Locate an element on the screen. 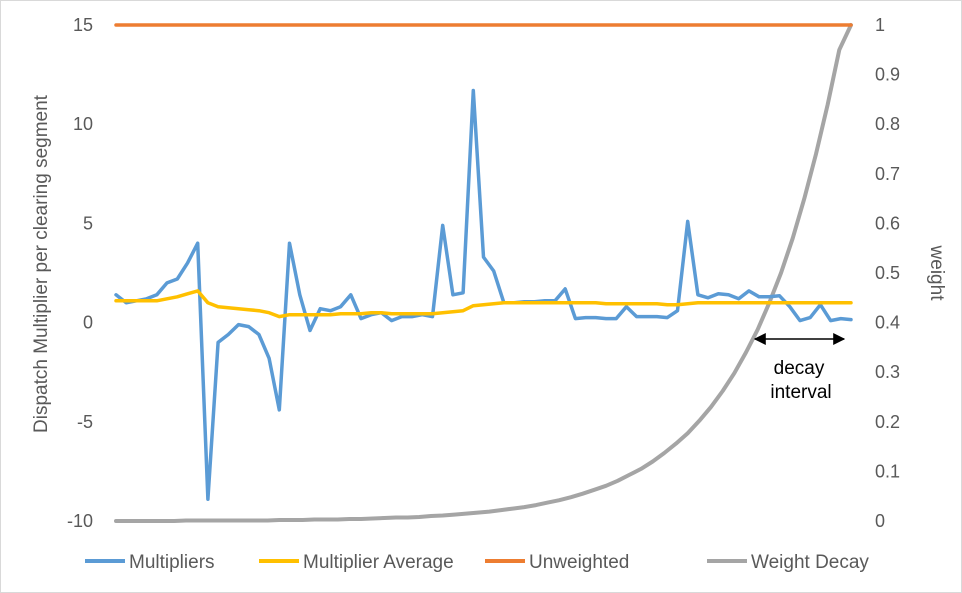 The width and height of the screenshot is (962, 593). left-tick-label: 5 is located at coordinates (88, 223).